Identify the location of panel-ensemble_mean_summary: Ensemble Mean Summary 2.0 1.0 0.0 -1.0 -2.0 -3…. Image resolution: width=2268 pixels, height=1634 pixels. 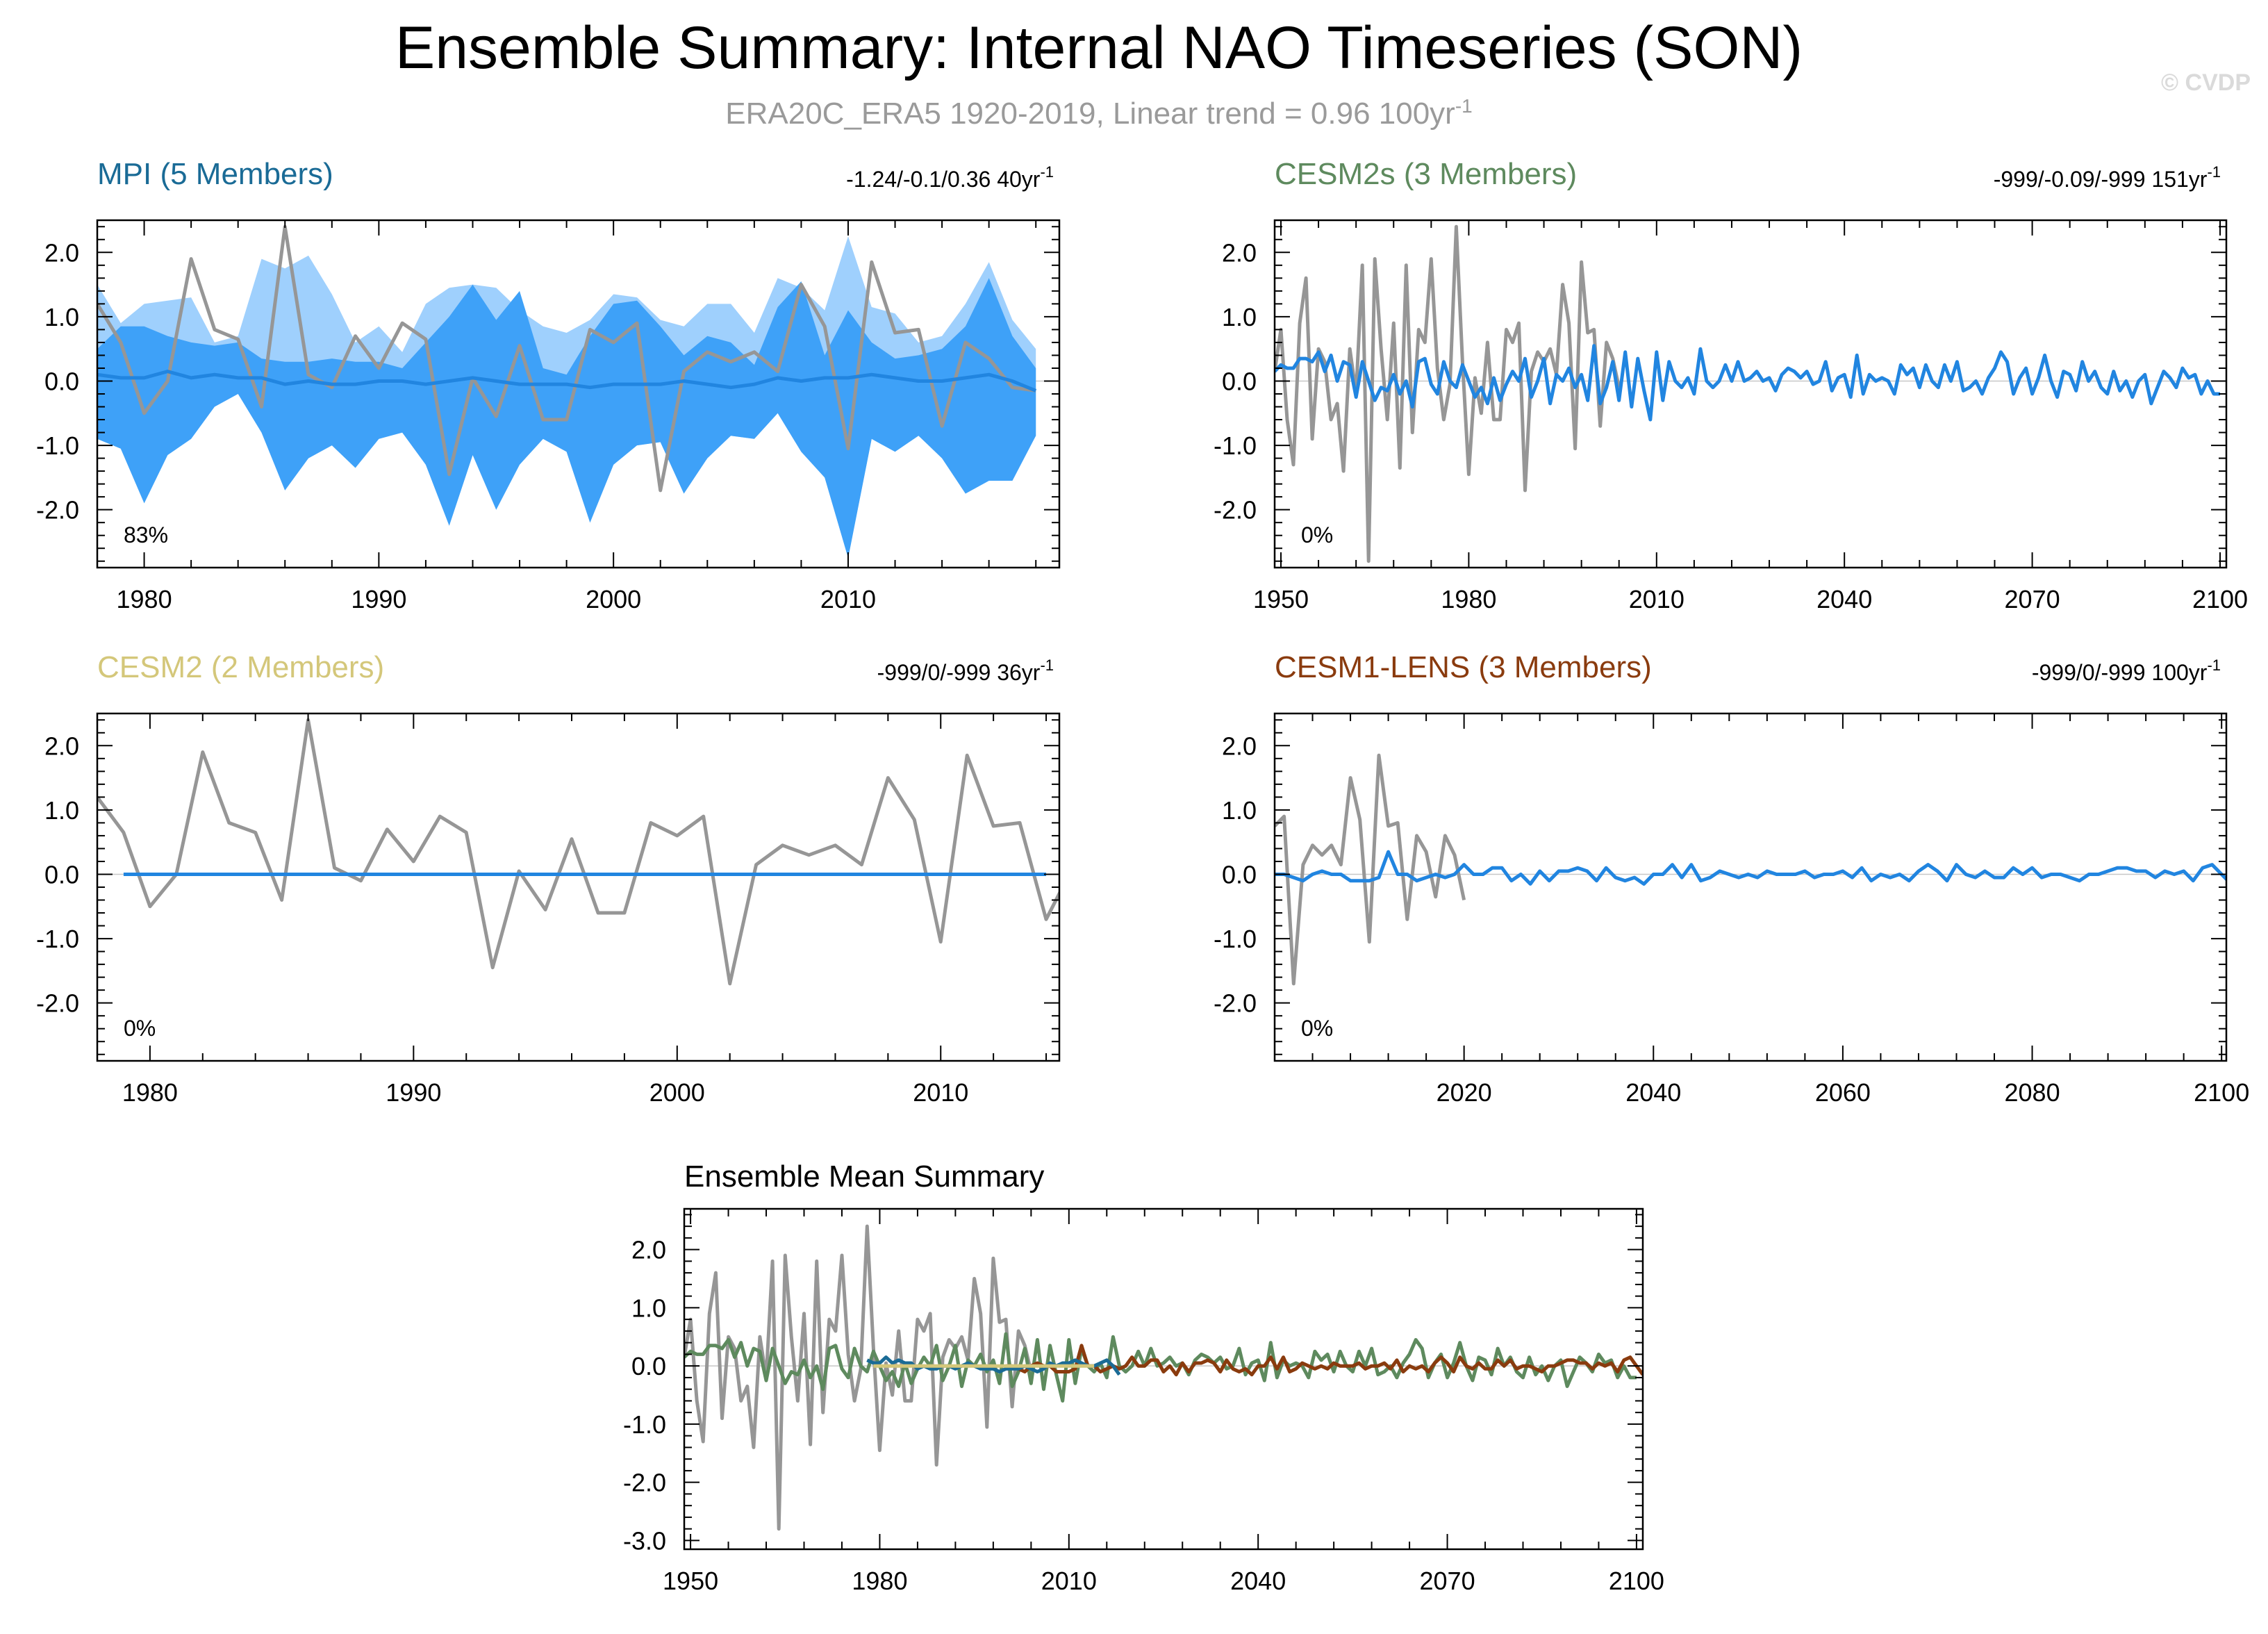
(1143, 1377).